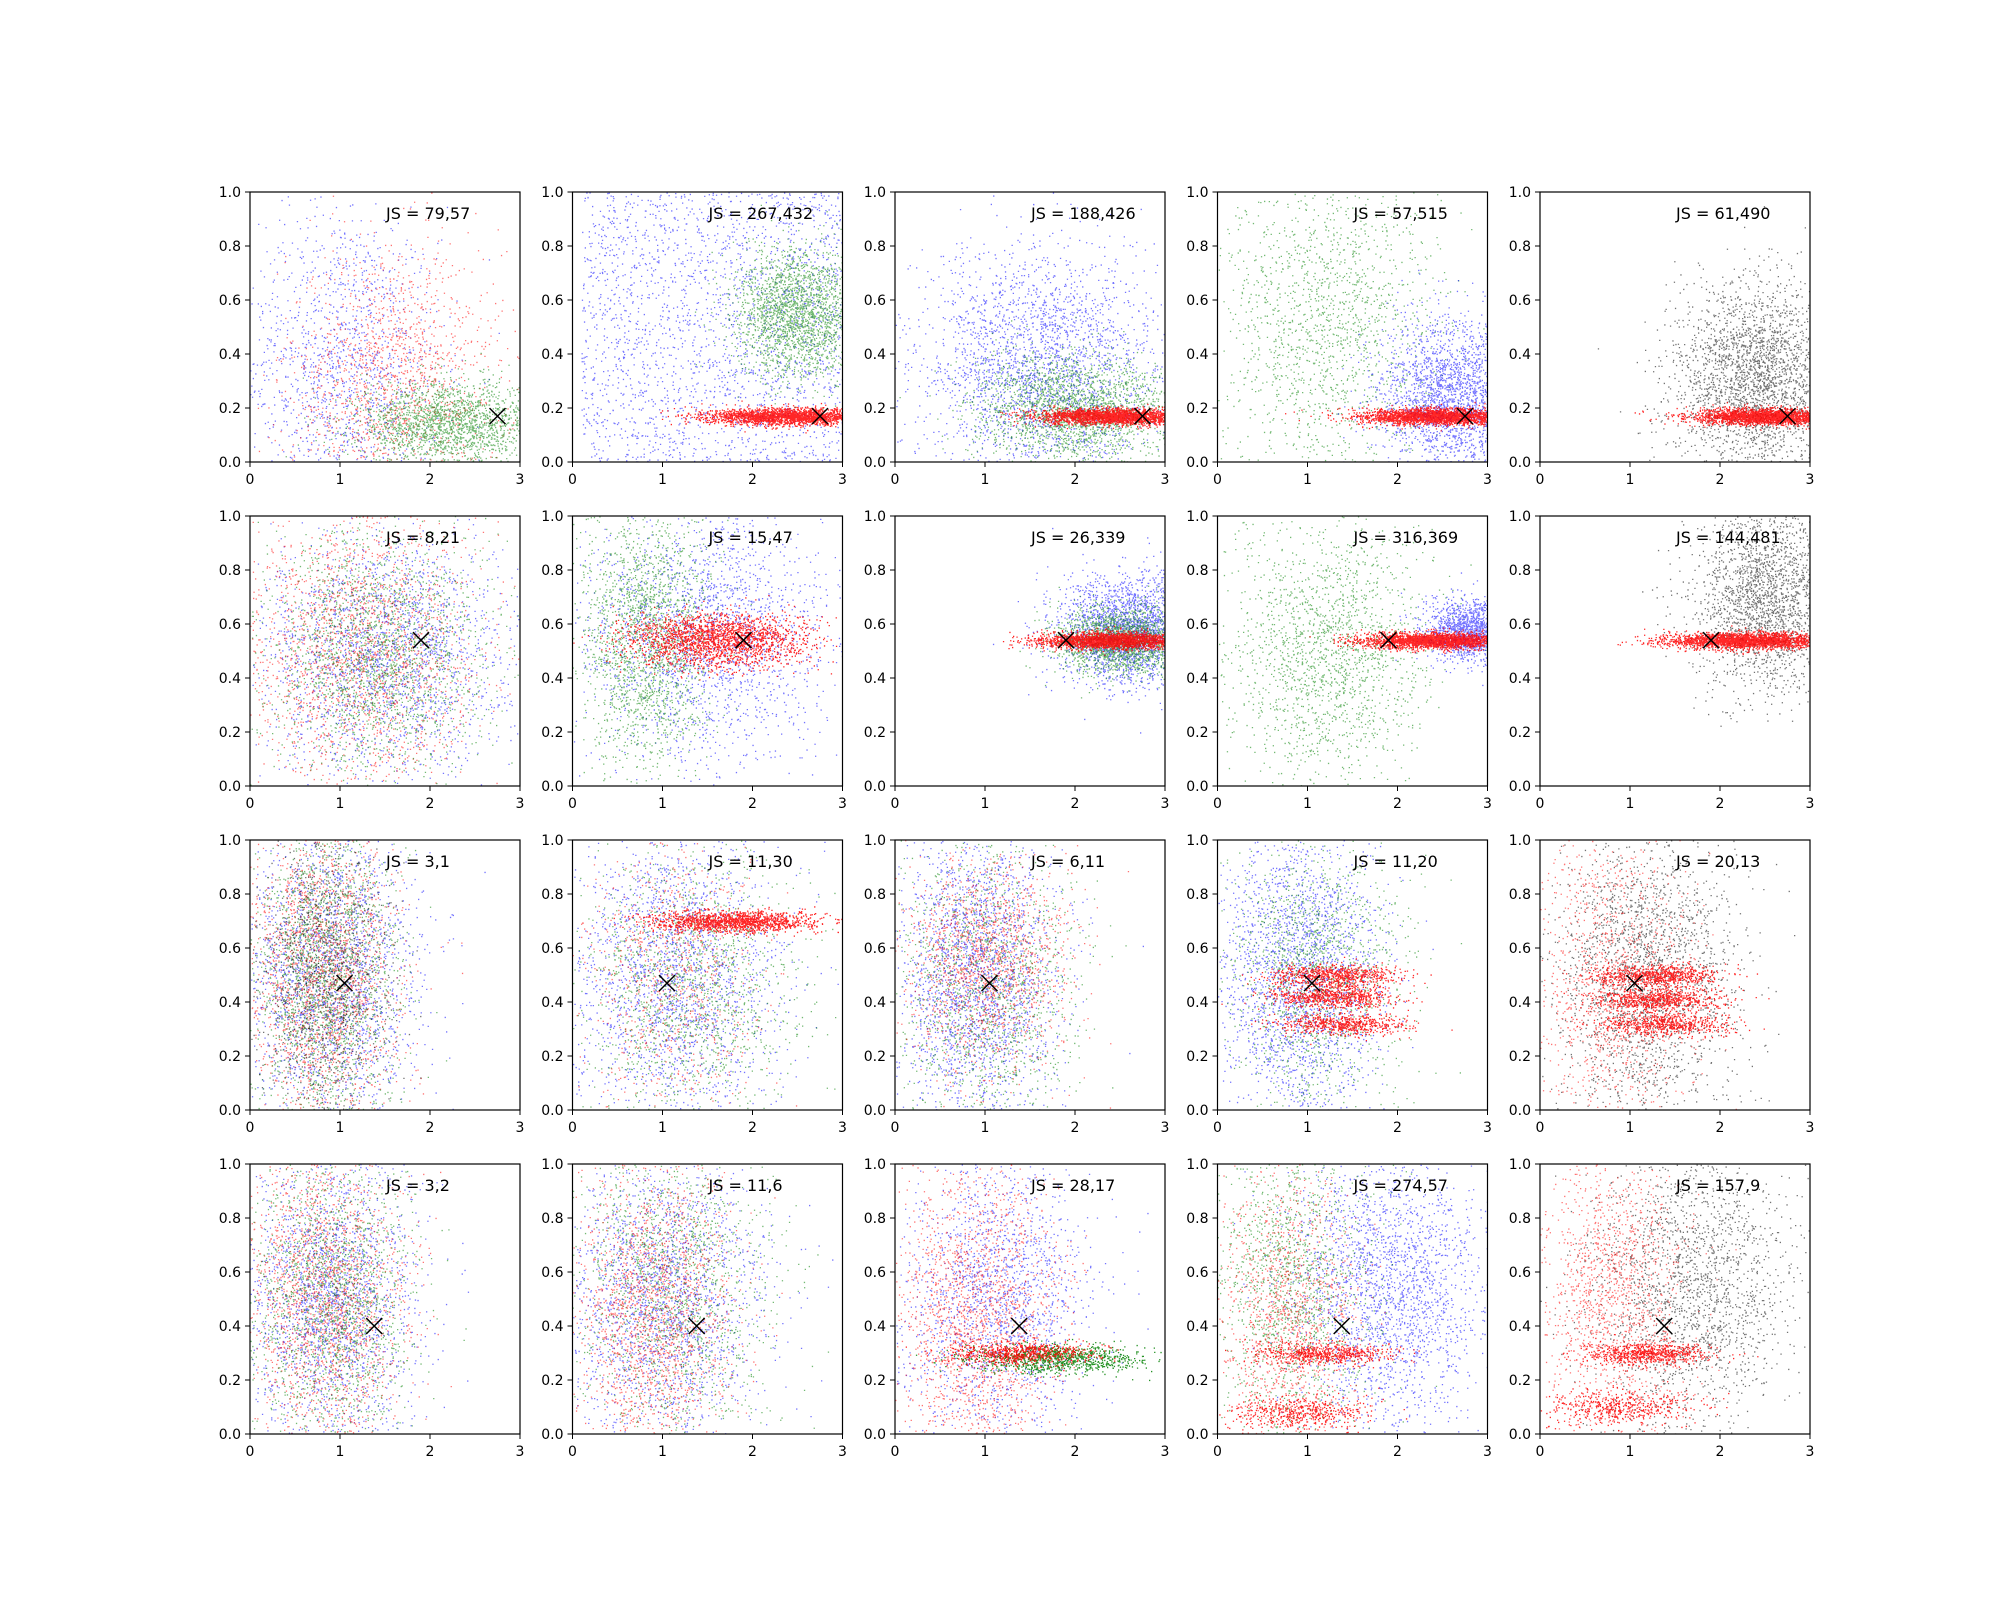  Describe the element at coordinates (1728, 537) in the screenshot. I see `js-label: JS = 144,481` at that location.